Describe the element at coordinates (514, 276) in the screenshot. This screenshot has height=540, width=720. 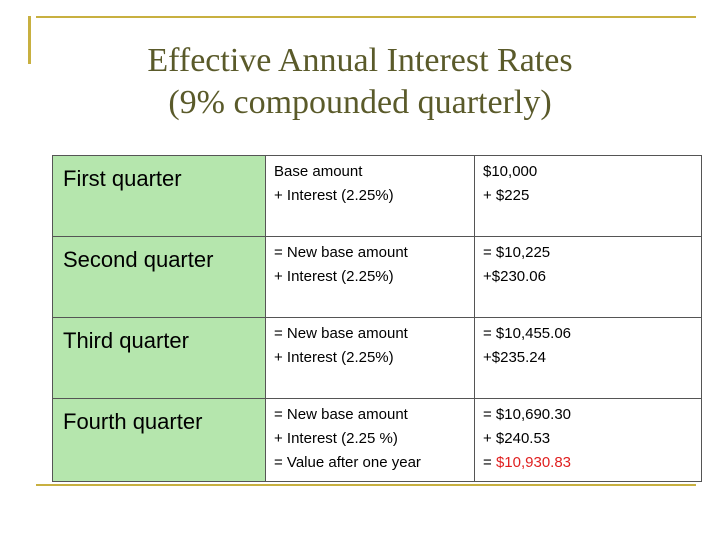
I see `value-line: +$230.06` at that location.